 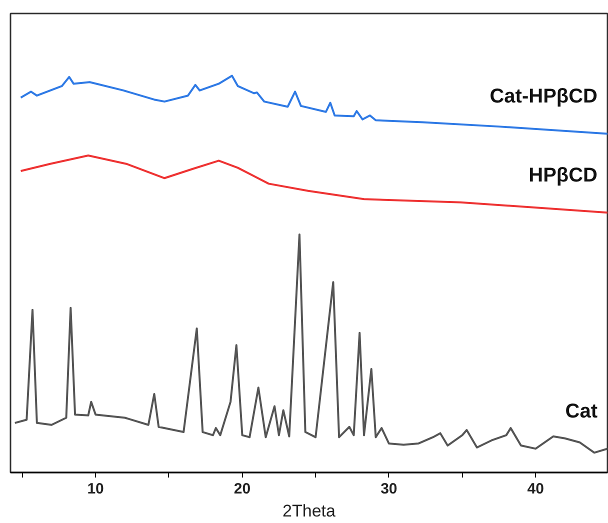 What do you see at coordinates (535, 489) in the screenshot?
I see `x-tick-label: 40` at bounding box center [535, 489].